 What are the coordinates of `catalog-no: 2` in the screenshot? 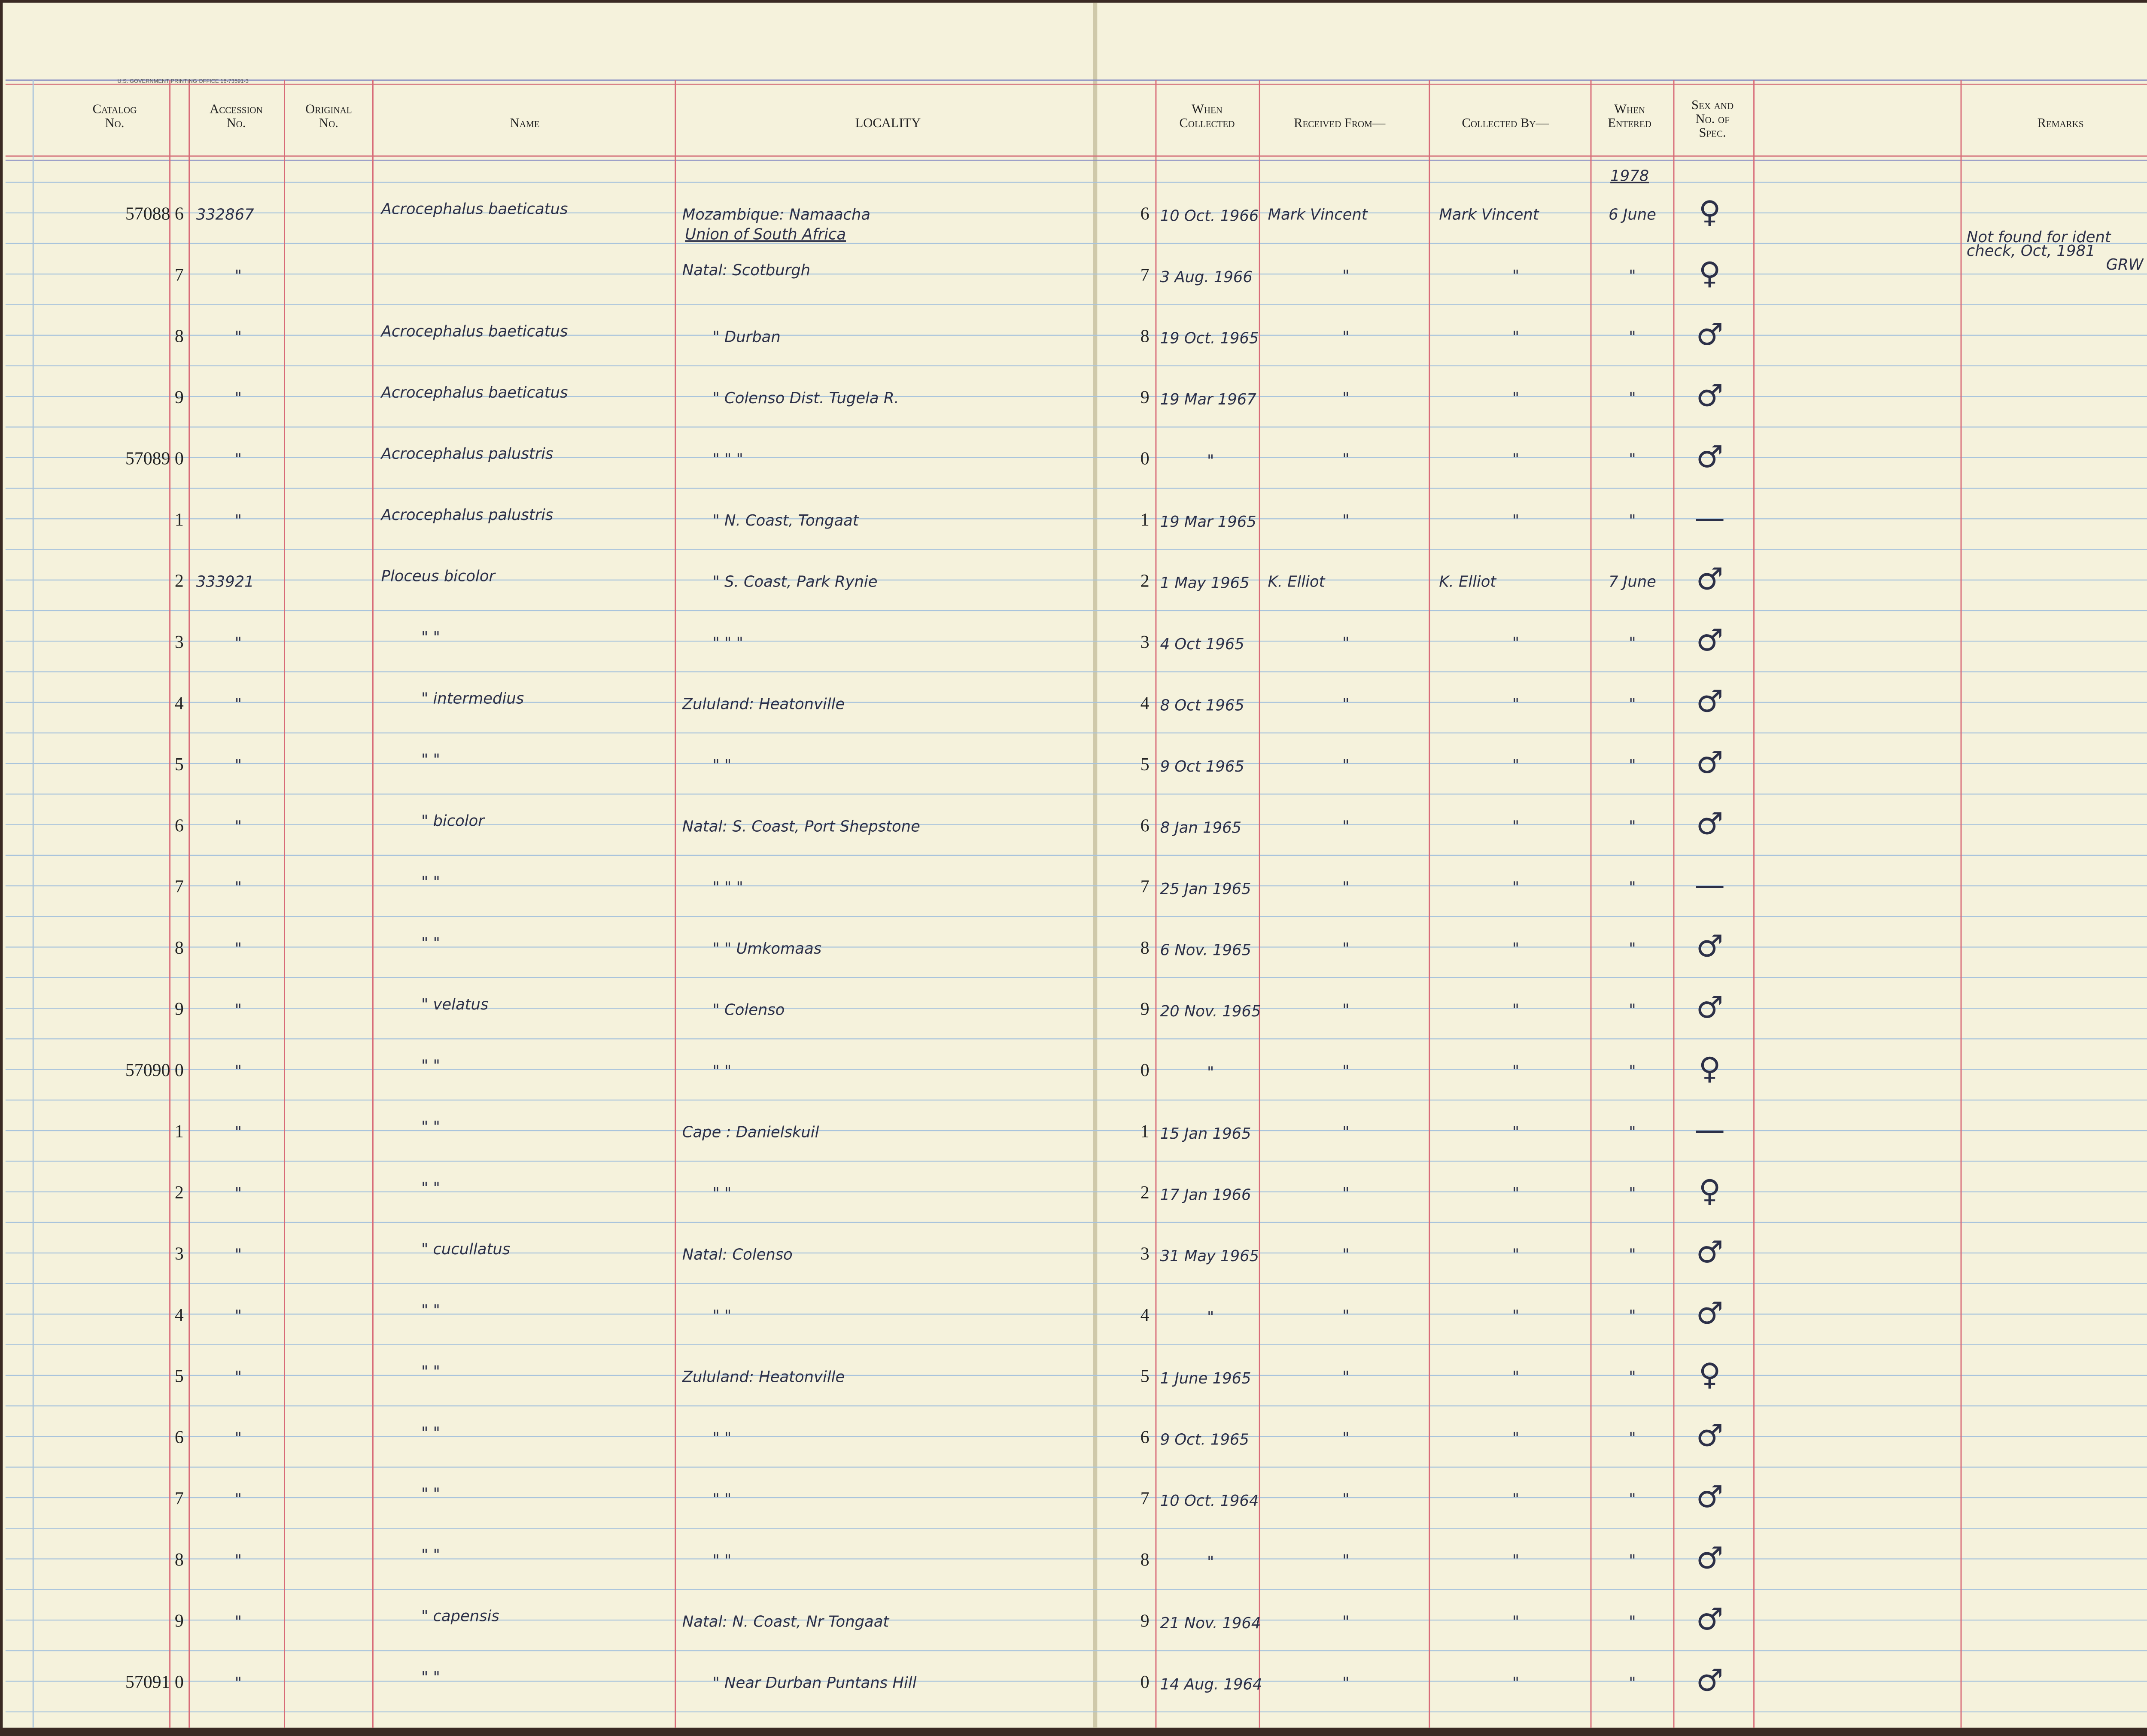 It's located at (179, 581).